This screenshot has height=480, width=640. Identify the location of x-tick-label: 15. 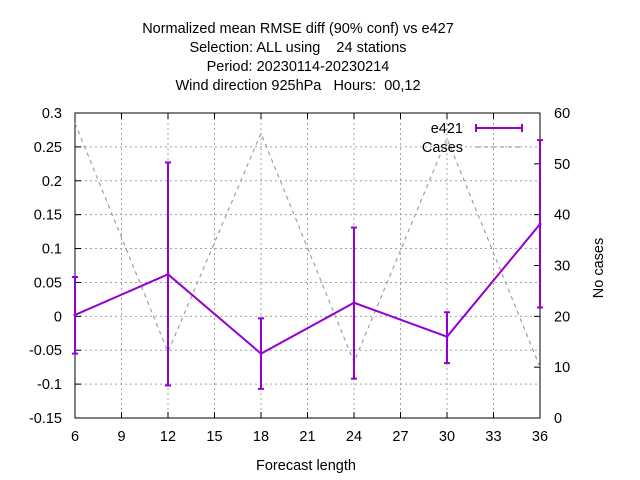
(214, 437).